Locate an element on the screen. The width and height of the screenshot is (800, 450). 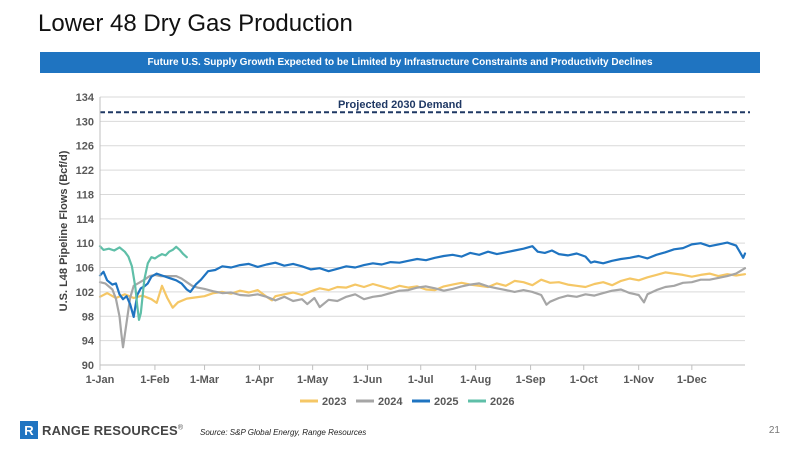
x-tick-label: 1-Oct is located at coordinates (584, 380).